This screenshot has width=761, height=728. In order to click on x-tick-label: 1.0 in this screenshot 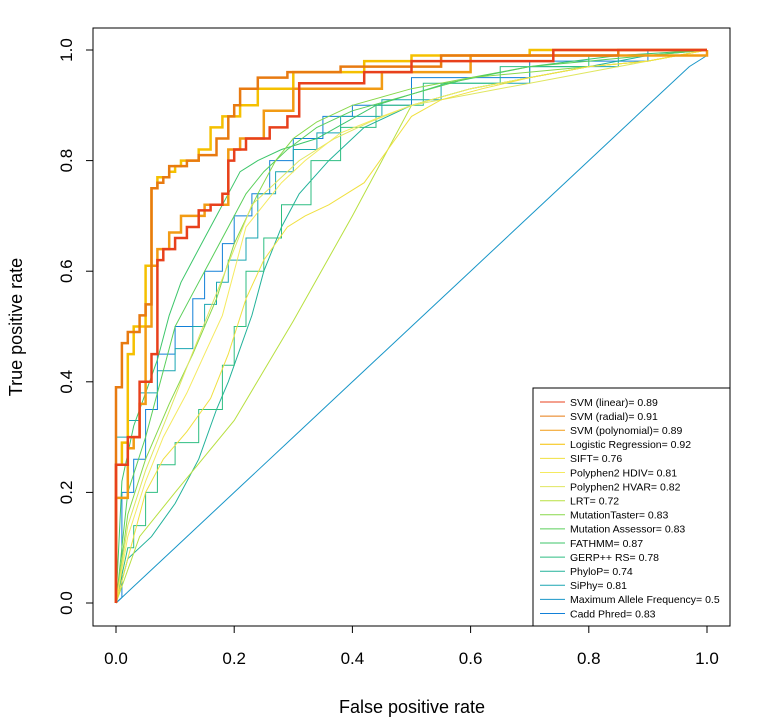, I will do `click(707, 658)`.